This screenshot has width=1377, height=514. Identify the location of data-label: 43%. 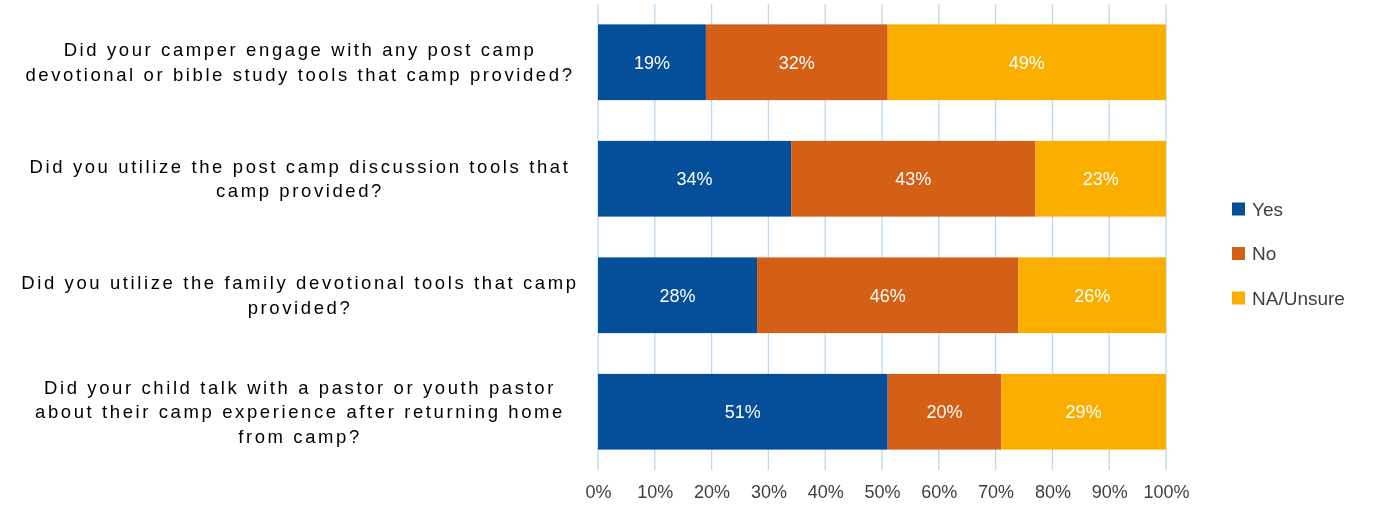
(913, 179).